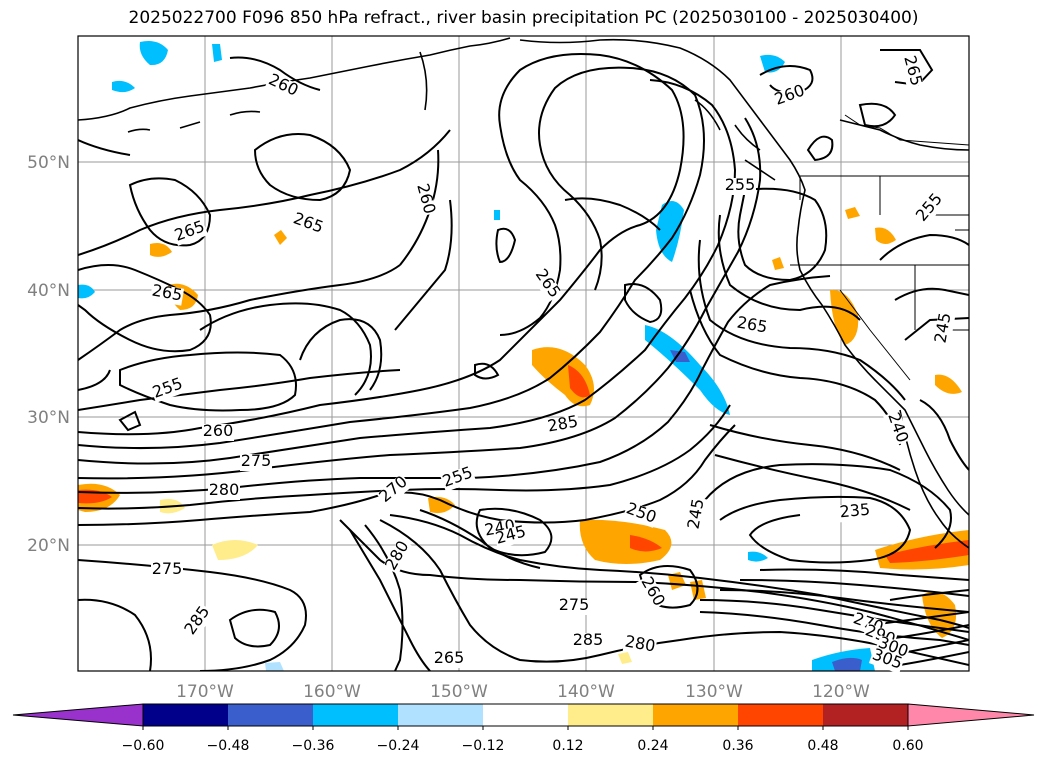  What do you see at coordinates (586, 692) in the screenshot?
I see `lon-label: 140°W` at bounding box center [586, 692].